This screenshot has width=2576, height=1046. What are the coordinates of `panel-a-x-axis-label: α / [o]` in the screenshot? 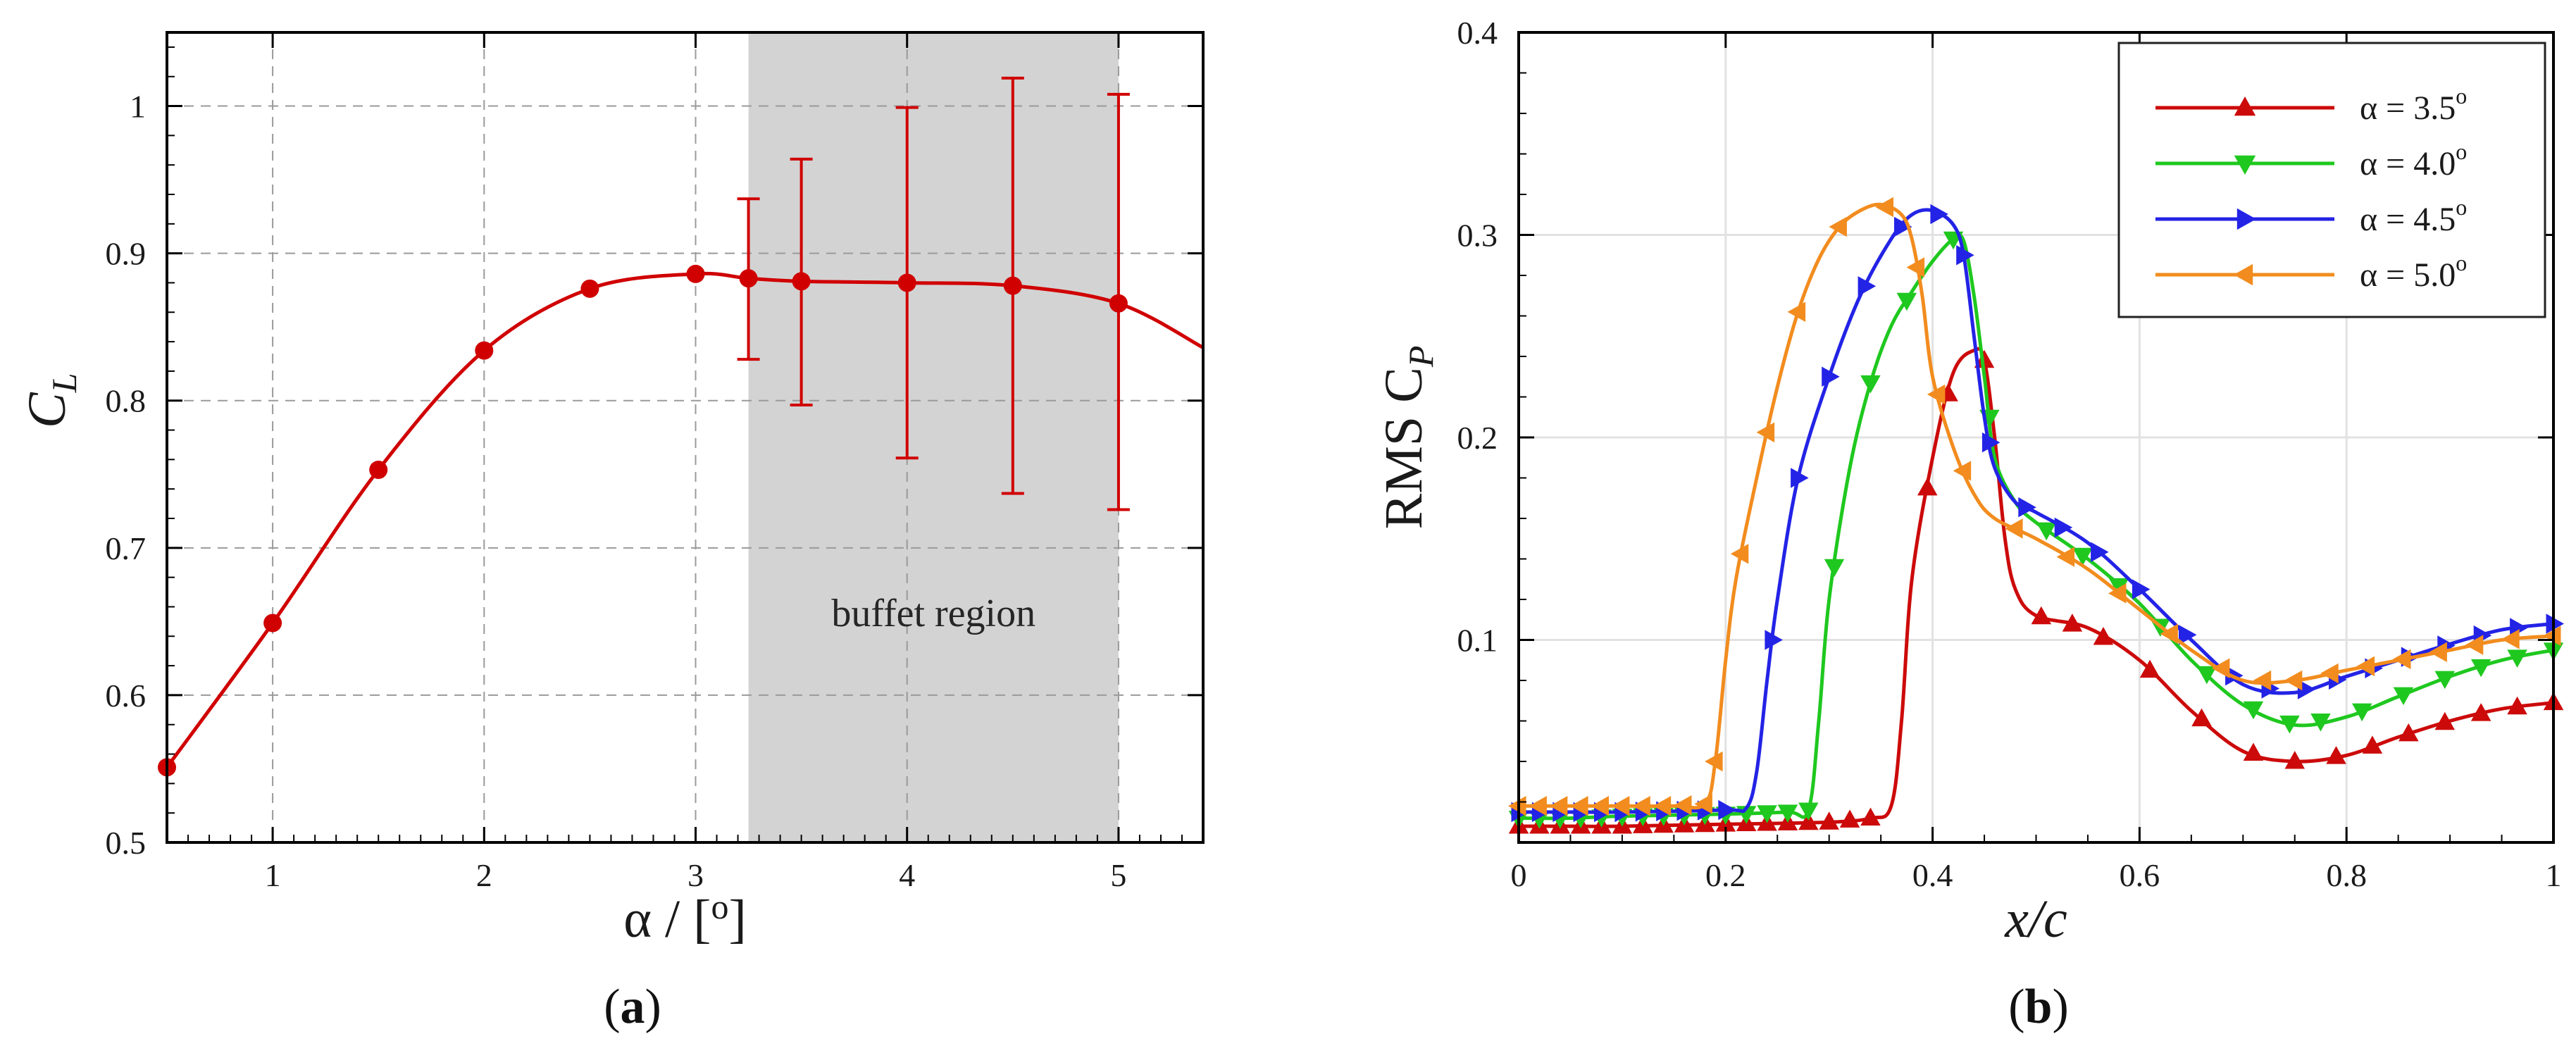 It's located at (685, 918).